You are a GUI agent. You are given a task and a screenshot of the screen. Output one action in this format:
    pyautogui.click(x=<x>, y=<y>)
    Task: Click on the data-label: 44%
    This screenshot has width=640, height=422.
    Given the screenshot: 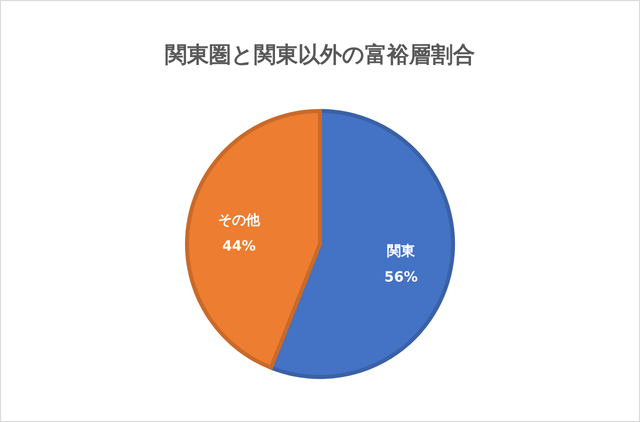 What is the action you would take?
    pyautogui.click(x=239, y=246)
    